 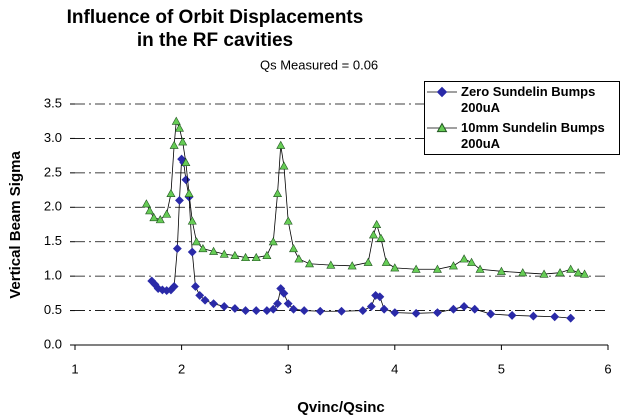 What do you see at coordinates (319, 64) in the screenshot?
I see `annotation: Qs Measured = 0.06` at bounding box center [319, 64].